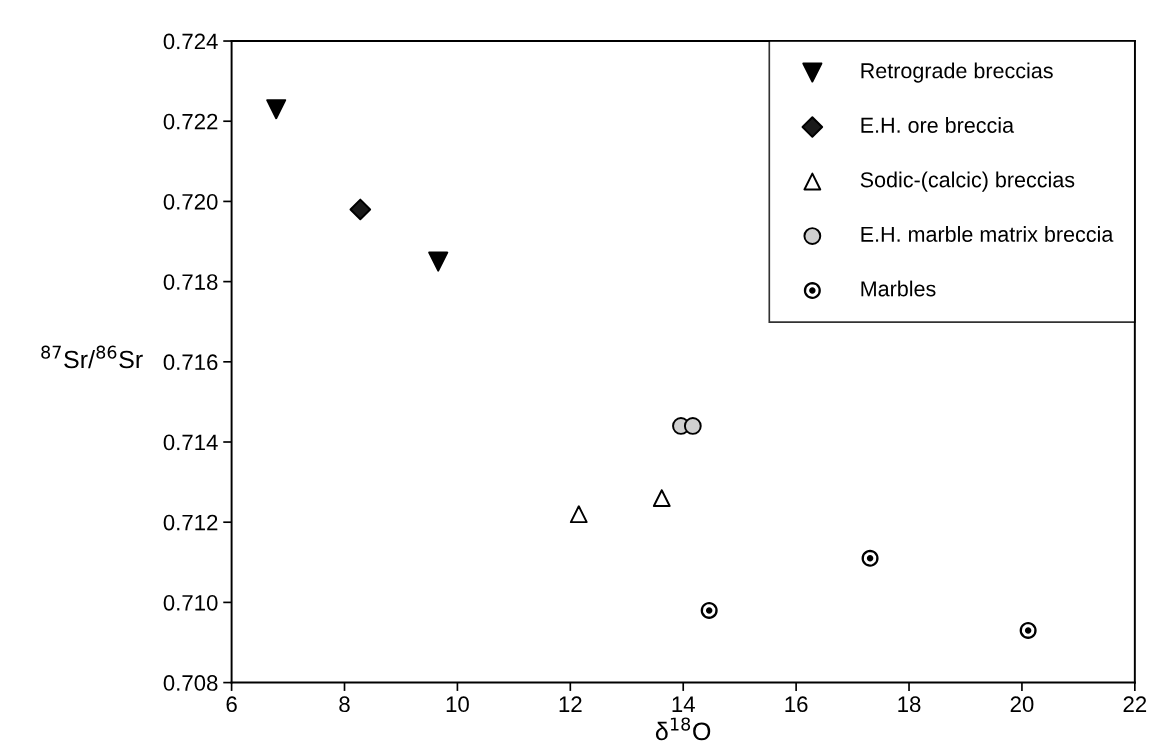  What do you see at coordinates (190, 121) in the screenshot?
I see `y-tick-label: 0.722` at bounding box center [190, 121].